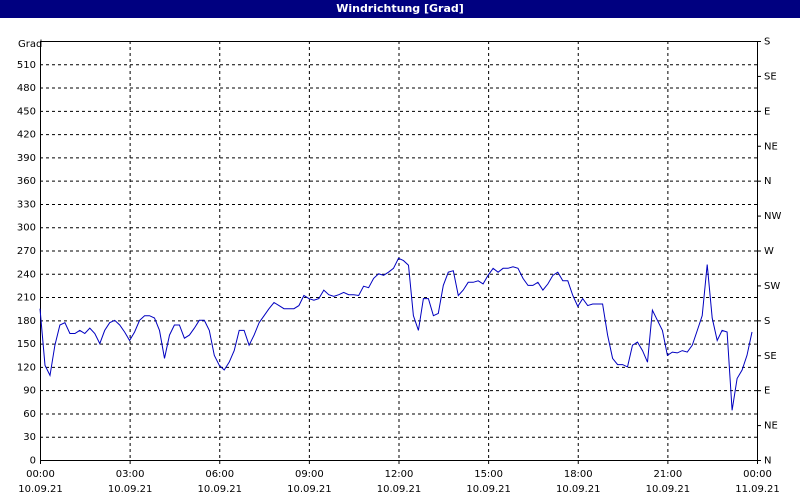 This screenshot has height=500, width=800. What do you see at coordinates (26, 181) in the screenshot?
I see `y-tick-label: 360` at bounding box center [26, 181].